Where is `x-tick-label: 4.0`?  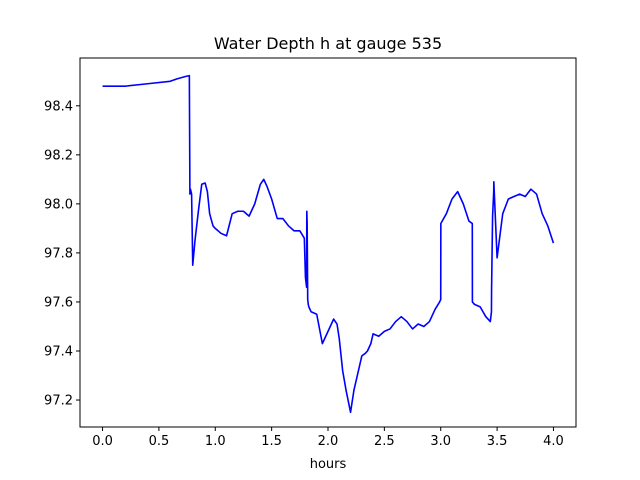 x-tick-label: 4.0 is located at coordinates (553, 441).